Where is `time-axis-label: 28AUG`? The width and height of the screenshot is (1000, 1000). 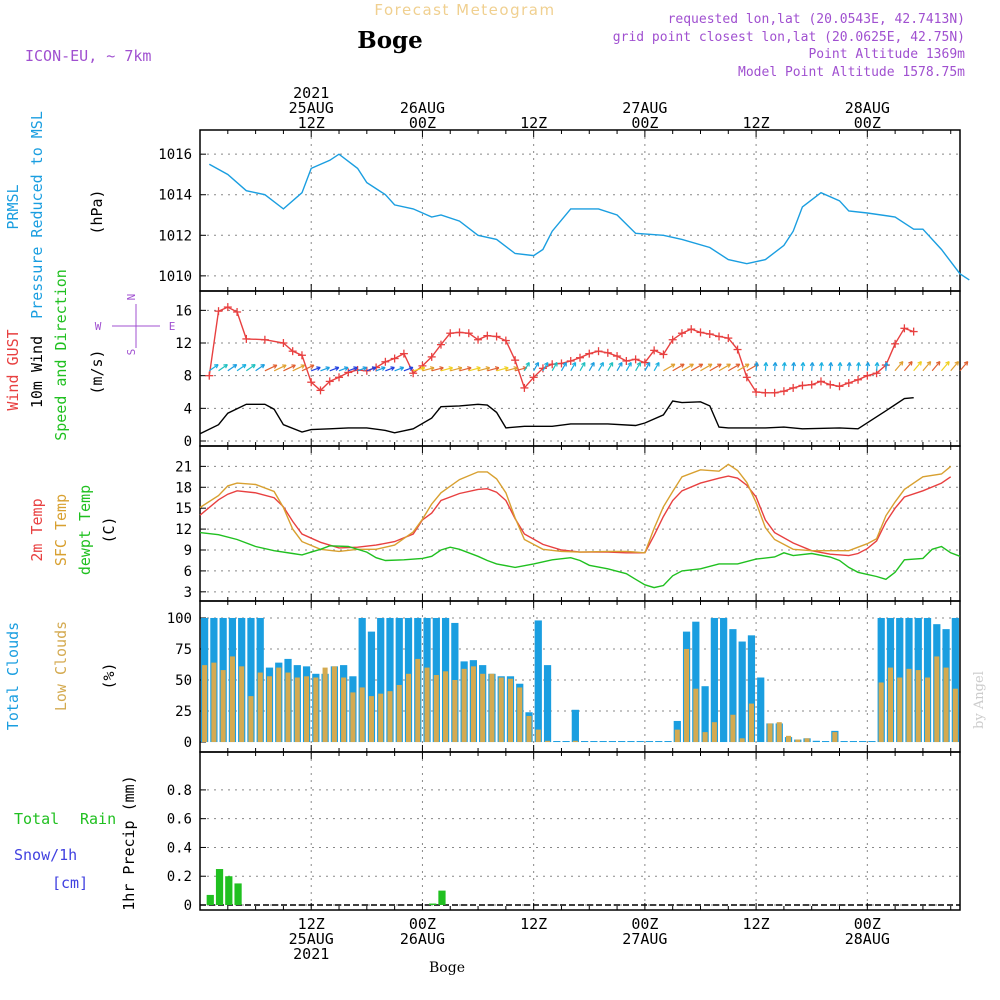 time-axis-label: 28AUG is located at coordinates (867, 939).